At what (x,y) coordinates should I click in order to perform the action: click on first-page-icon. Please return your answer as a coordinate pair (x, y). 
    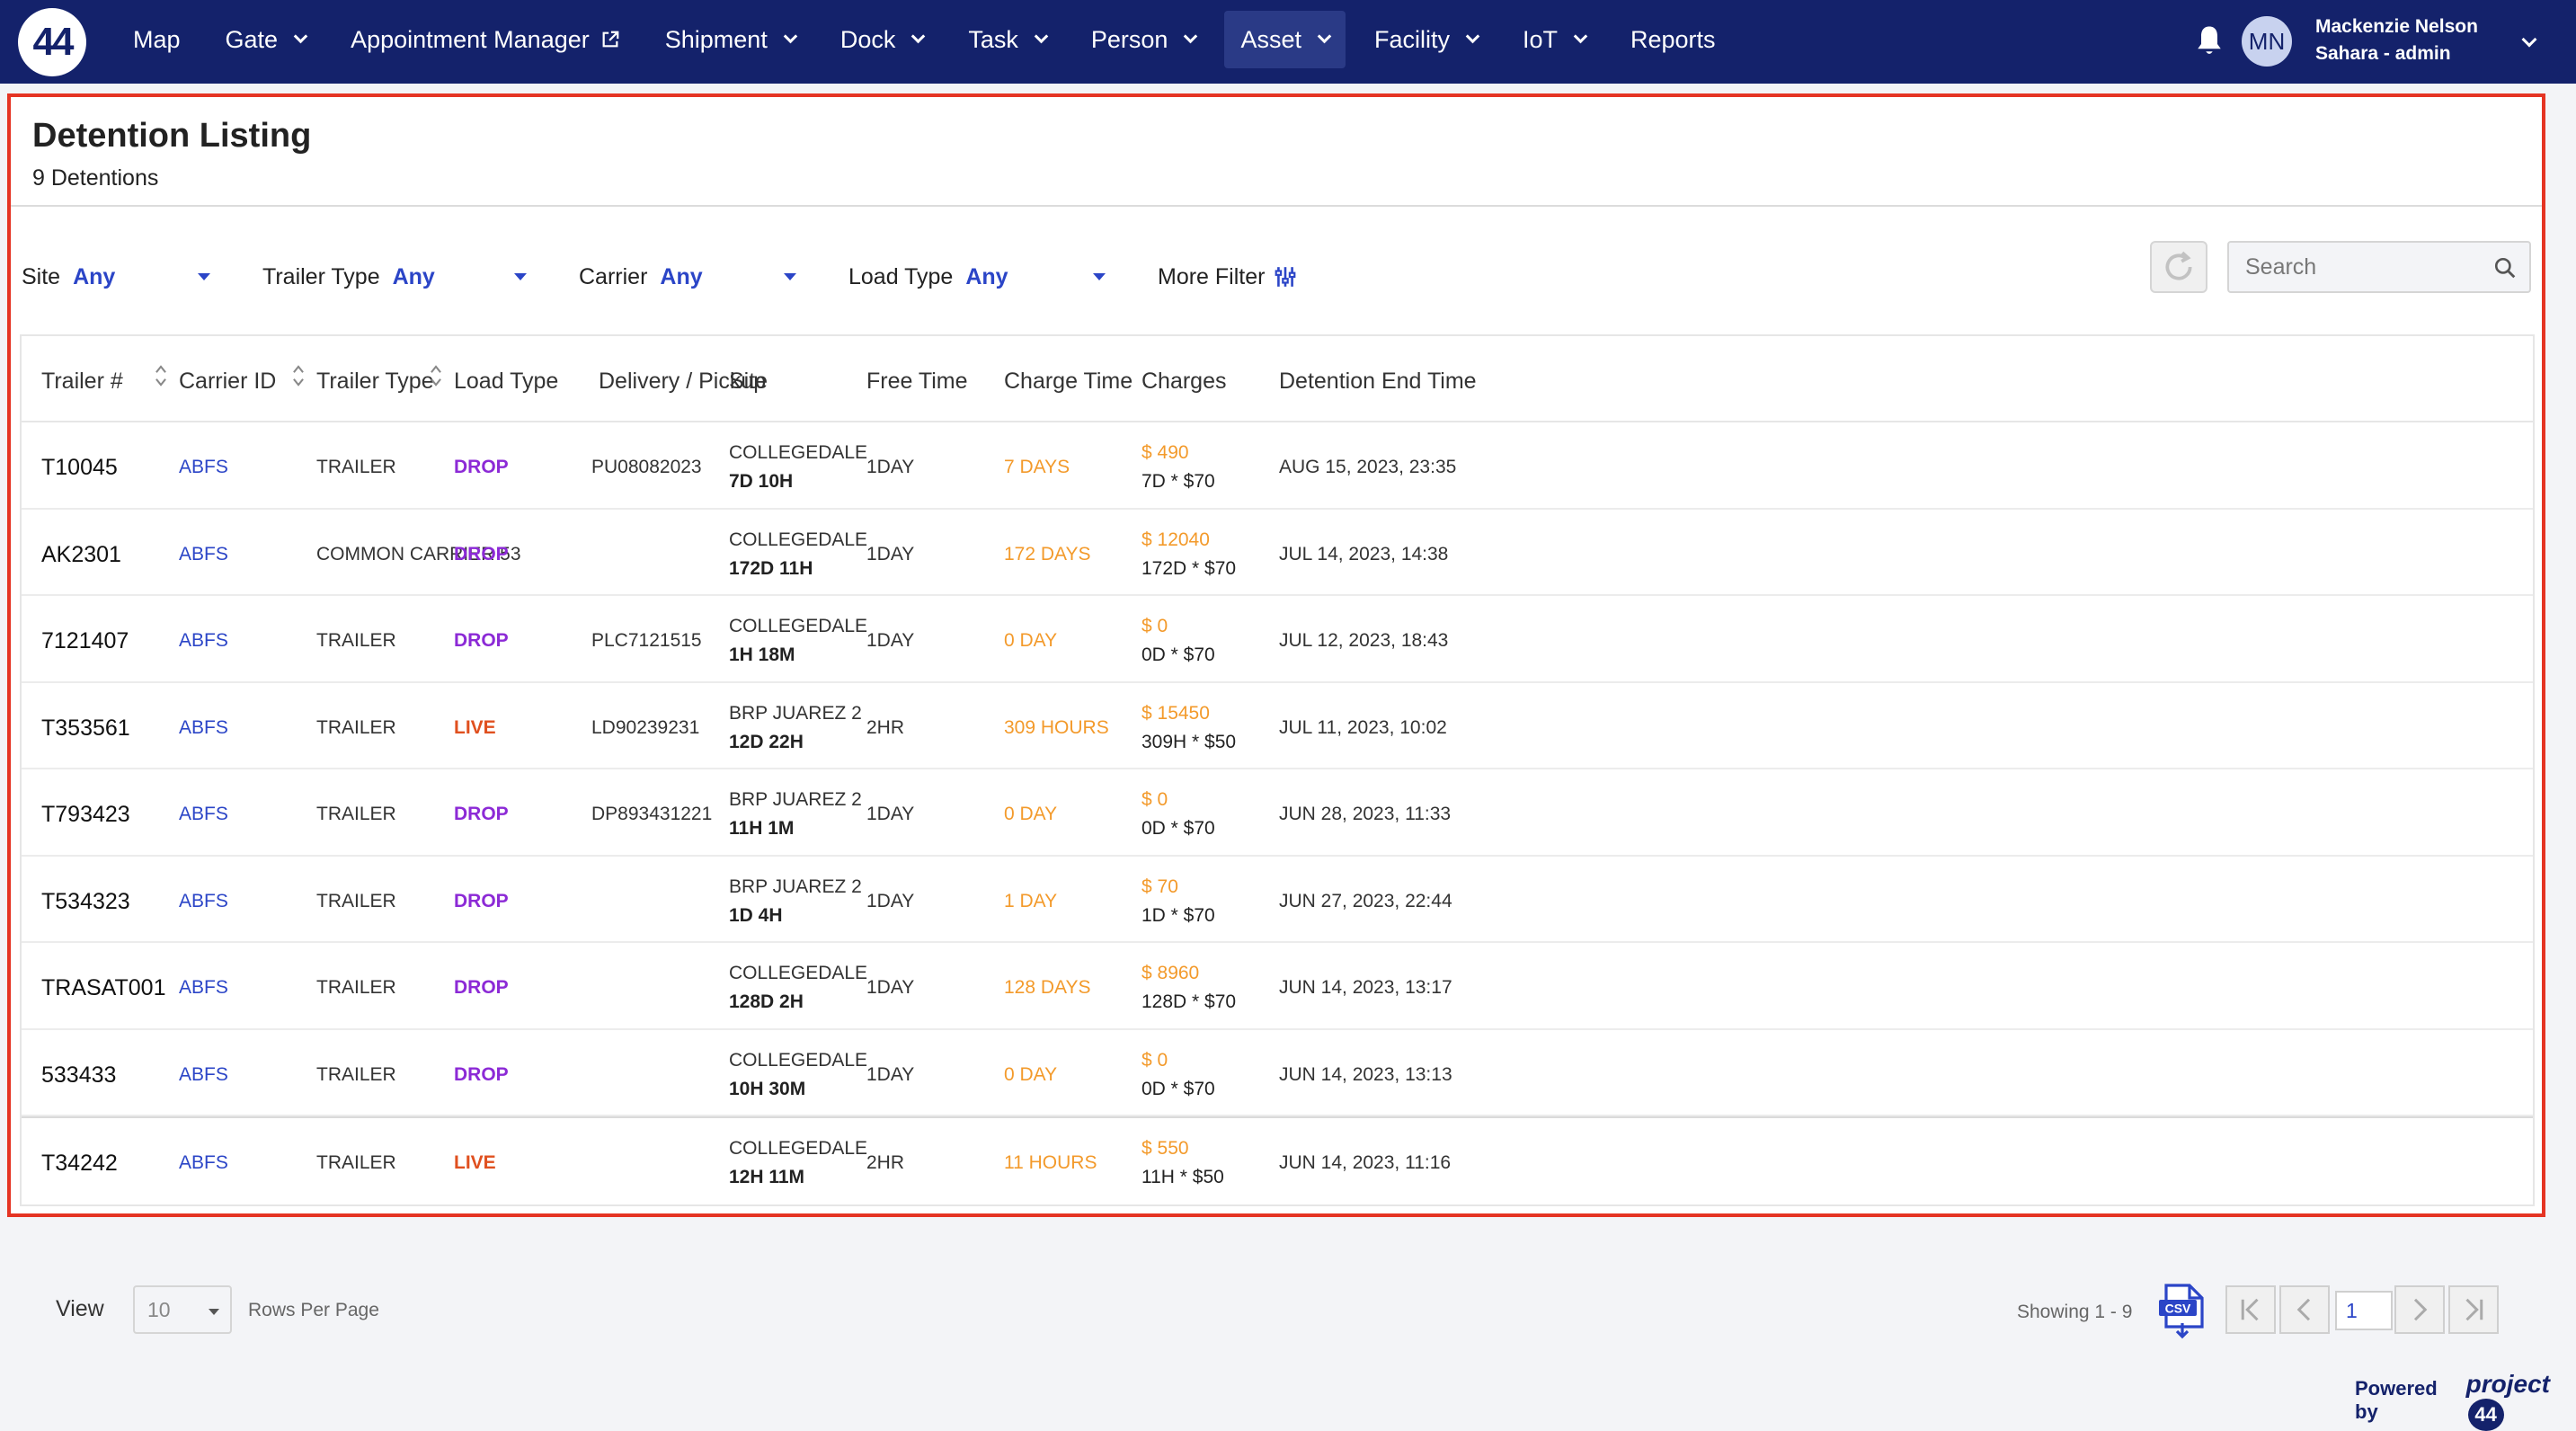
    Looking at the image, I should click on (2250, 1309).